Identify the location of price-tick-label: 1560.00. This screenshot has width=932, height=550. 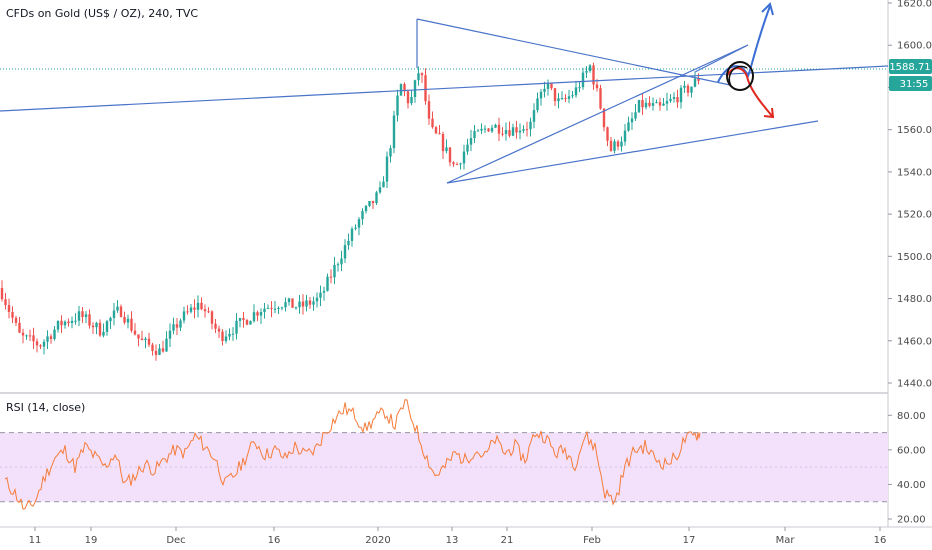
(914, 130).